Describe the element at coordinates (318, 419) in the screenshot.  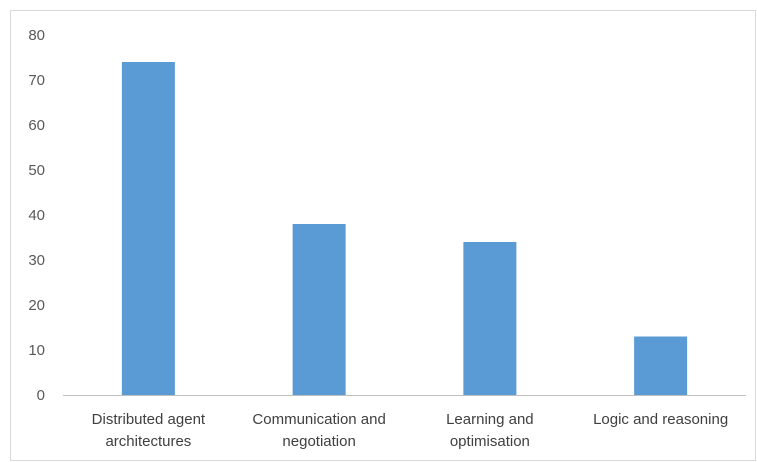
I see `x-category-label: Communication and` at that location.